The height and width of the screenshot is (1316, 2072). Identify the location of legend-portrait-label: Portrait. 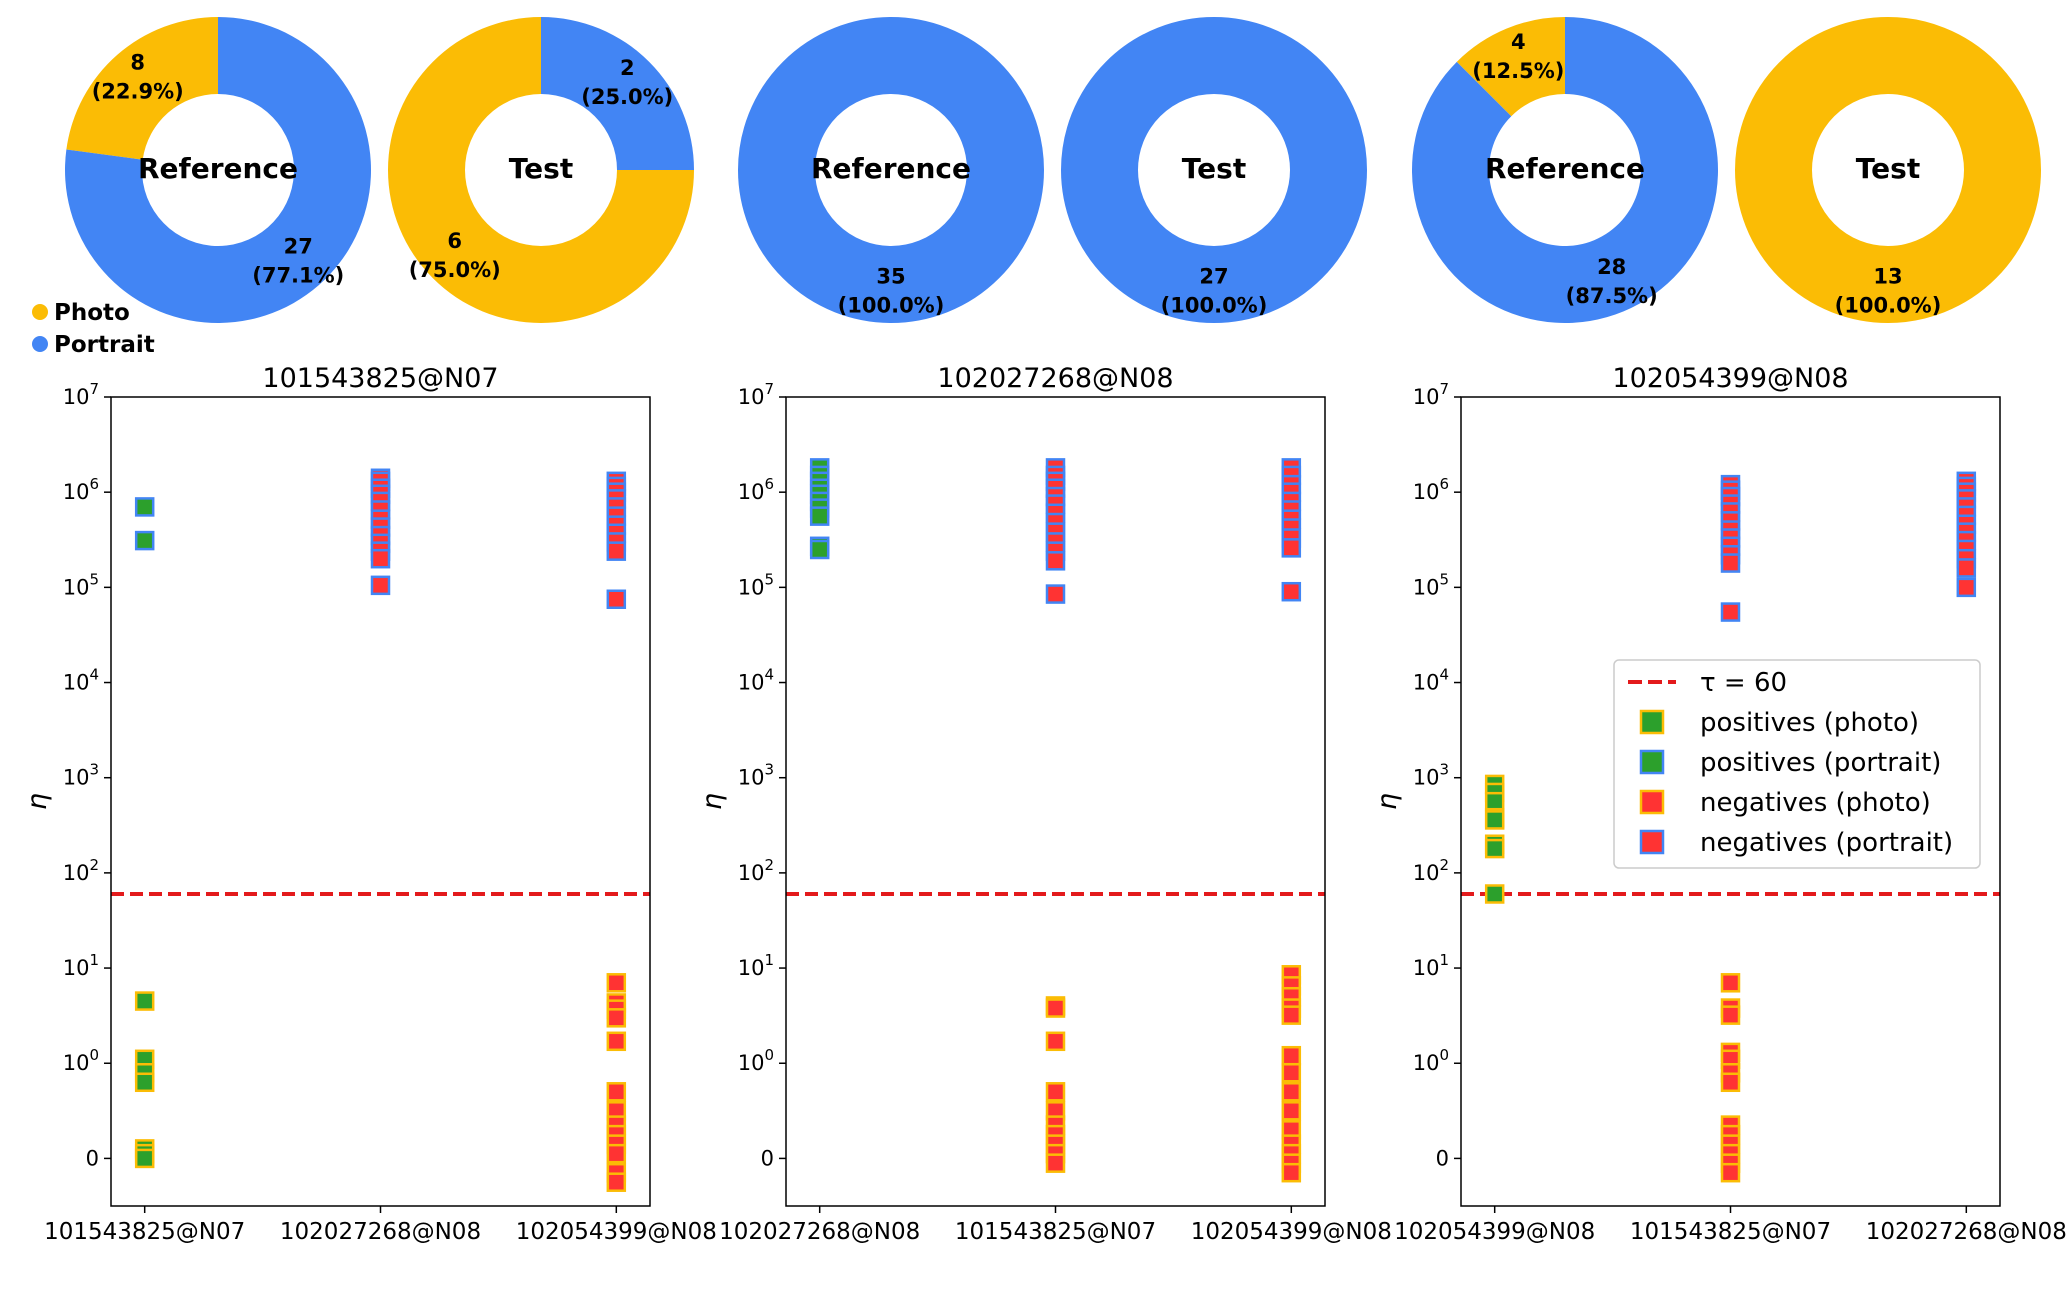
(104, 345).